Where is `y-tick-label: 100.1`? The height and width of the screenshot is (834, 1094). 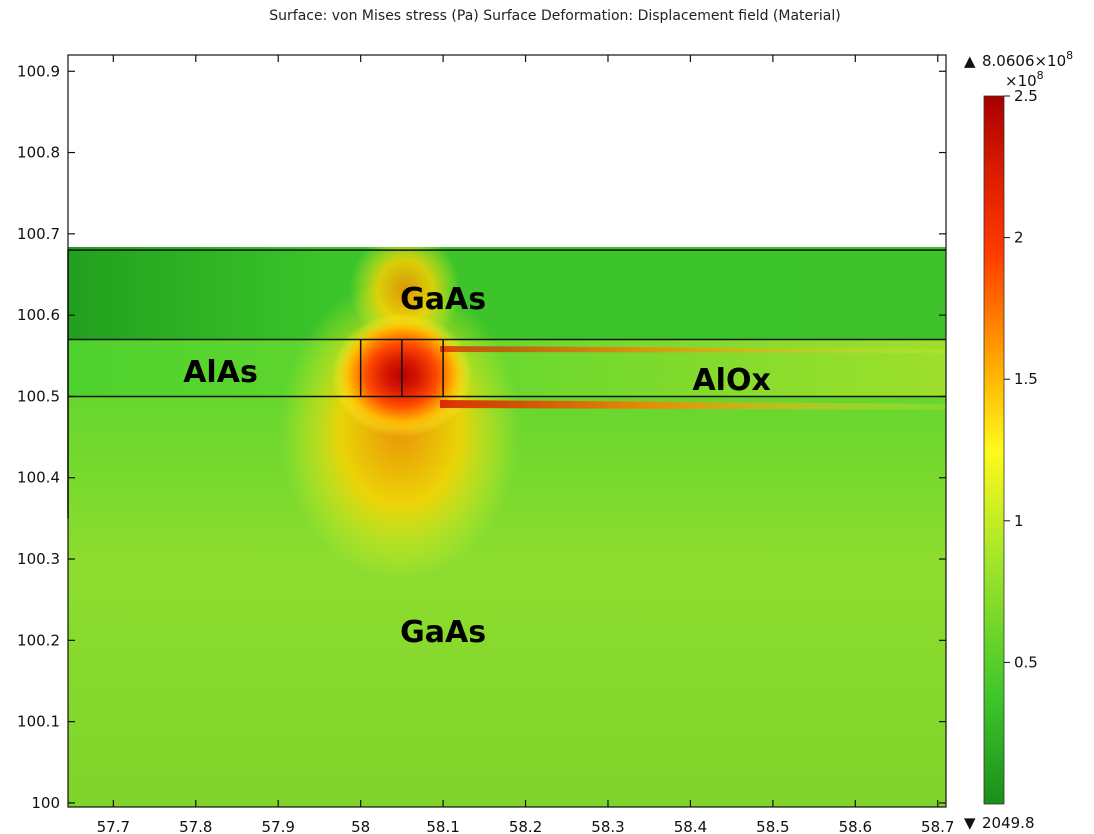 y-tick-label: 100.1 is located at coordinates (38, 722).